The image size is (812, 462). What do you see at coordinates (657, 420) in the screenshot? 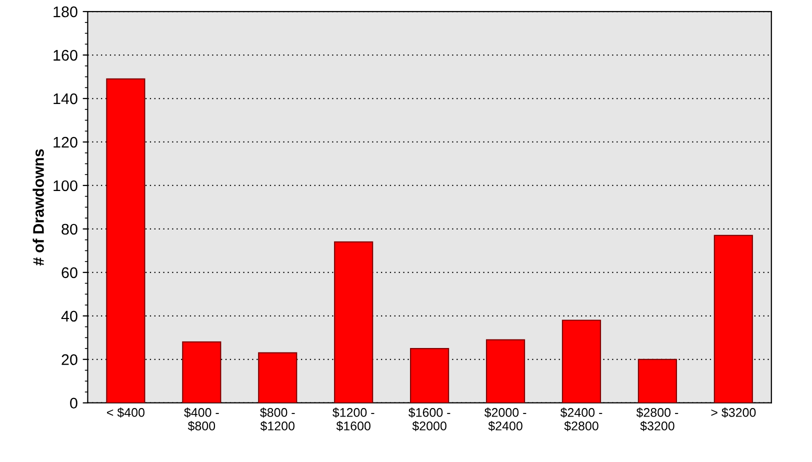
I see `x-tick-label: $2800 - $3200` at bounding box center [657, 420].